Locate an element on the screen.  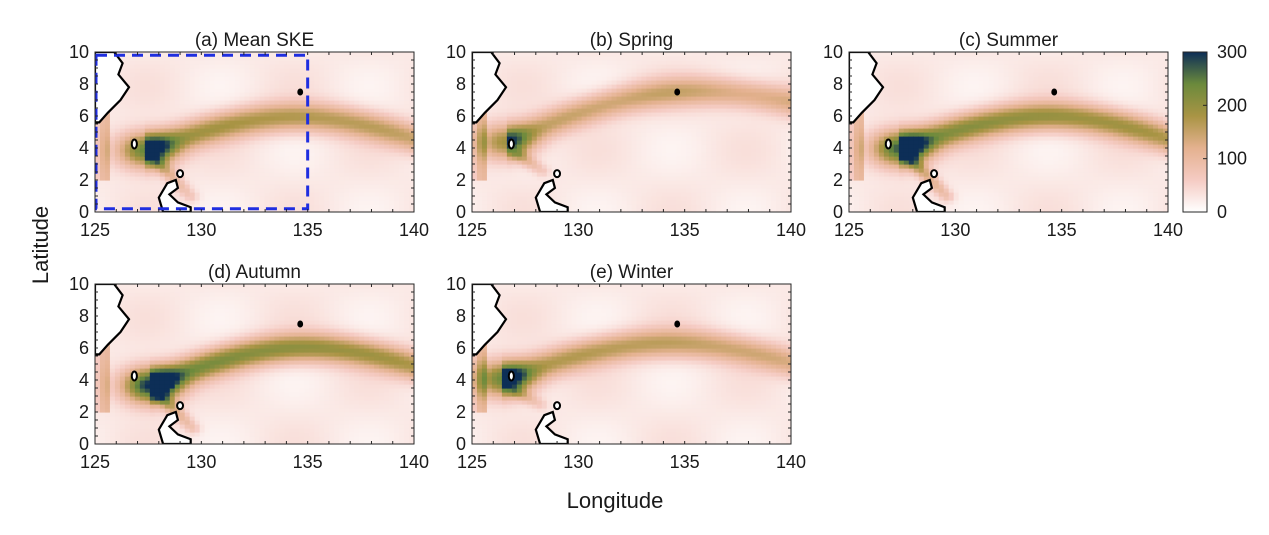
panel-c: 125 130 135 140 0 2 4 6 8 10 (c) Summer is located at coordinates (1003, 135).